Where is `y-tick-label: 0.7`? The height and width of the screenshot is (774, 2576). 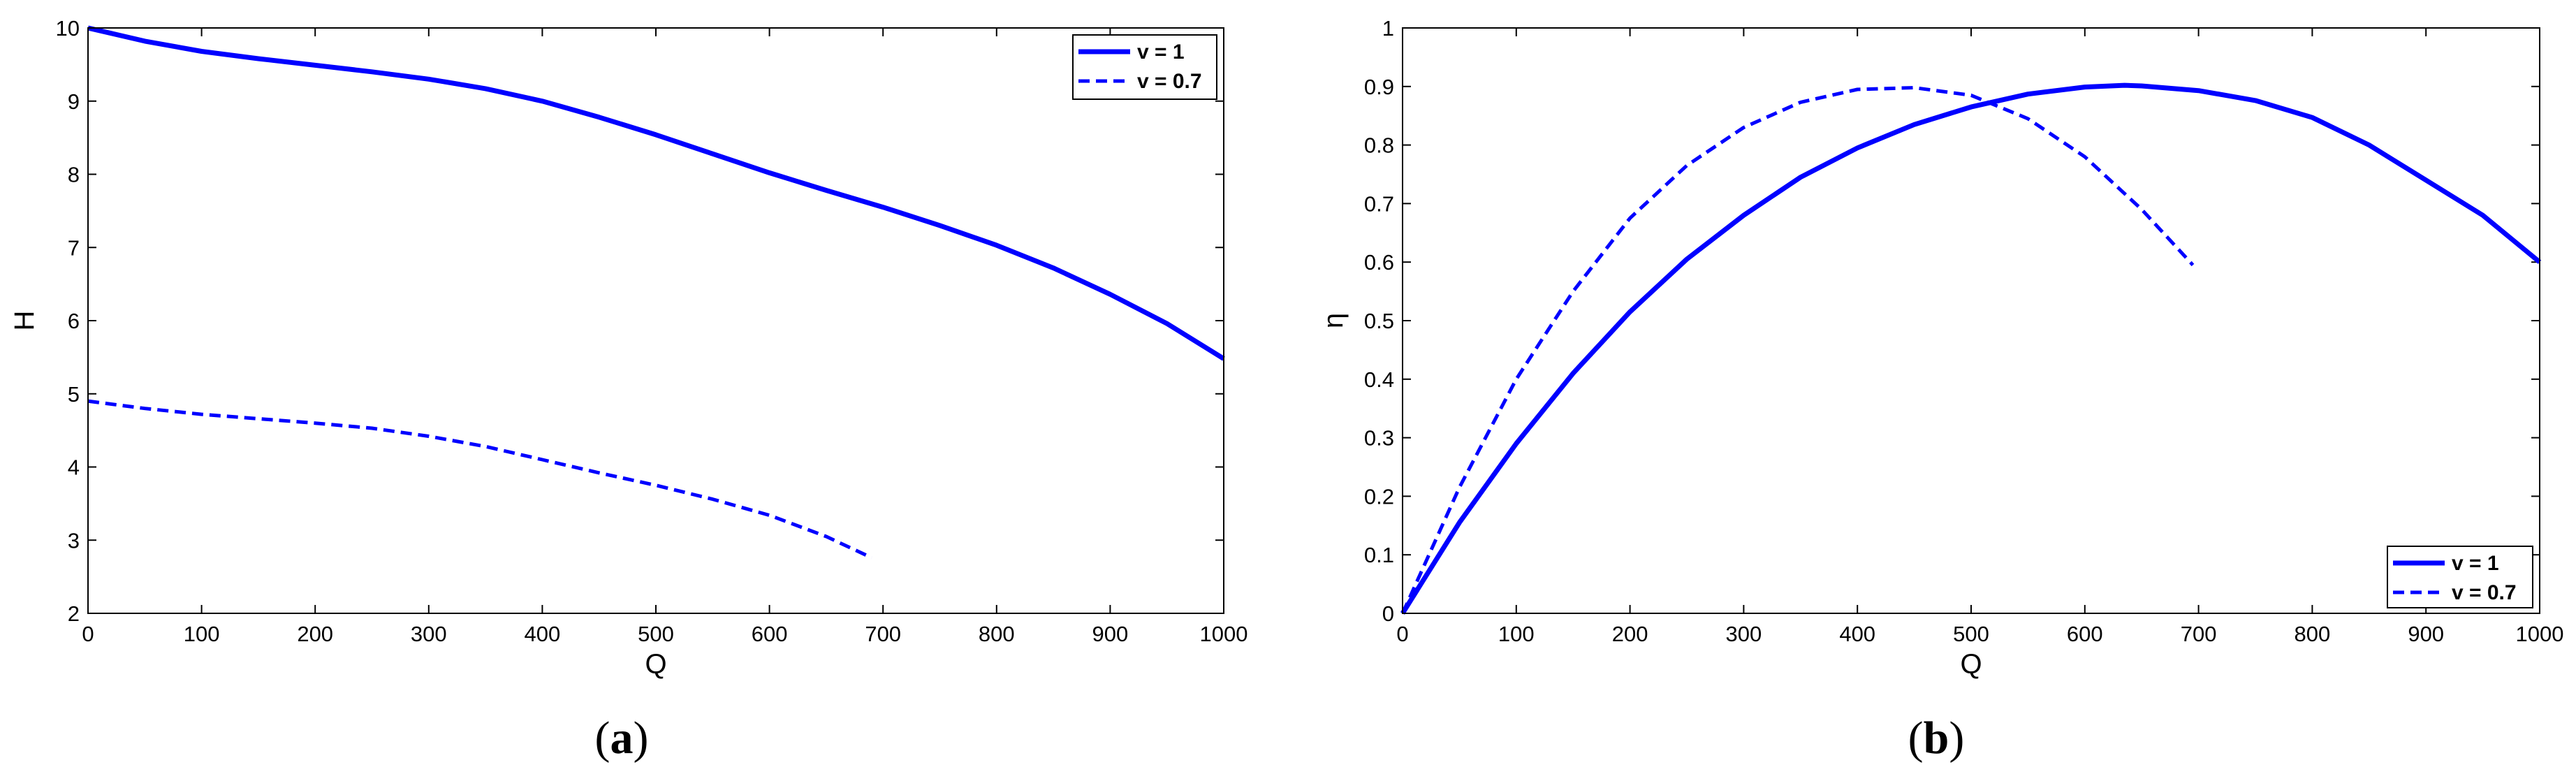
y-tick-label: 0.7 is located at coordinates (1379, 203).